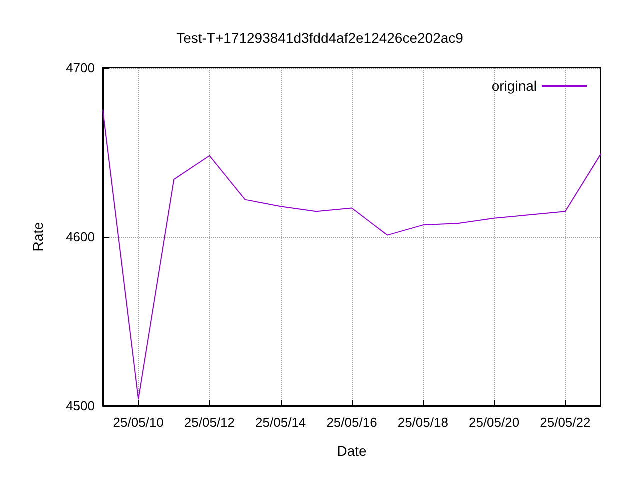  I want to click on y-axis-title: Rate, so click(38, 237).